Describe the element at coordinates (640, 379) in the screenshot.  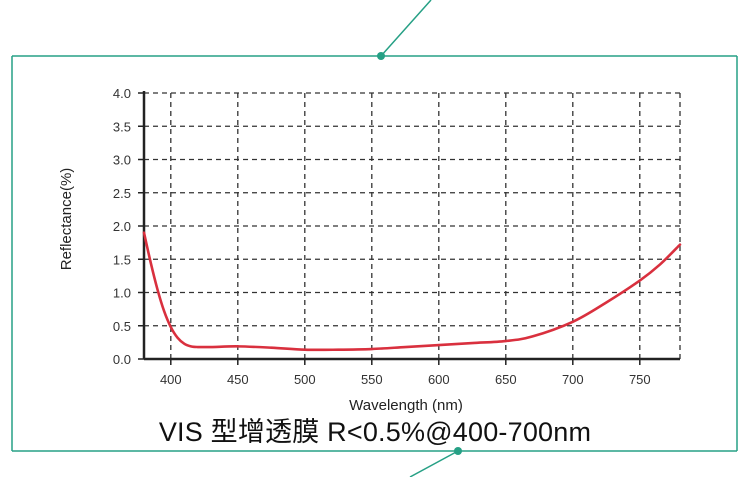
I see `x-tick-label: 750` at that location.